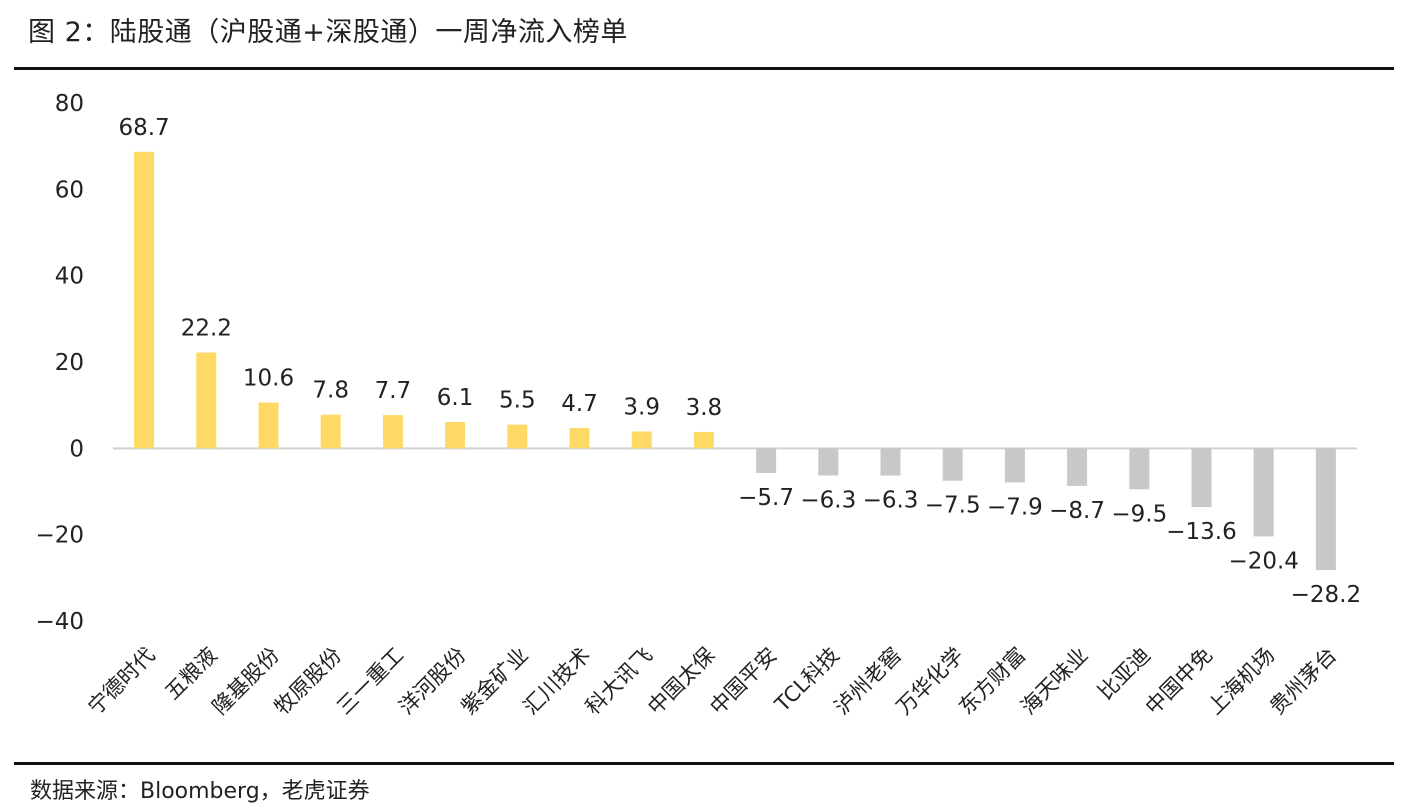 This screenshot has height=805, width=1405. What do you see at coordinates (704, 68) in the screenshot?
I see `top-rule` at bounding box center [704, 68].